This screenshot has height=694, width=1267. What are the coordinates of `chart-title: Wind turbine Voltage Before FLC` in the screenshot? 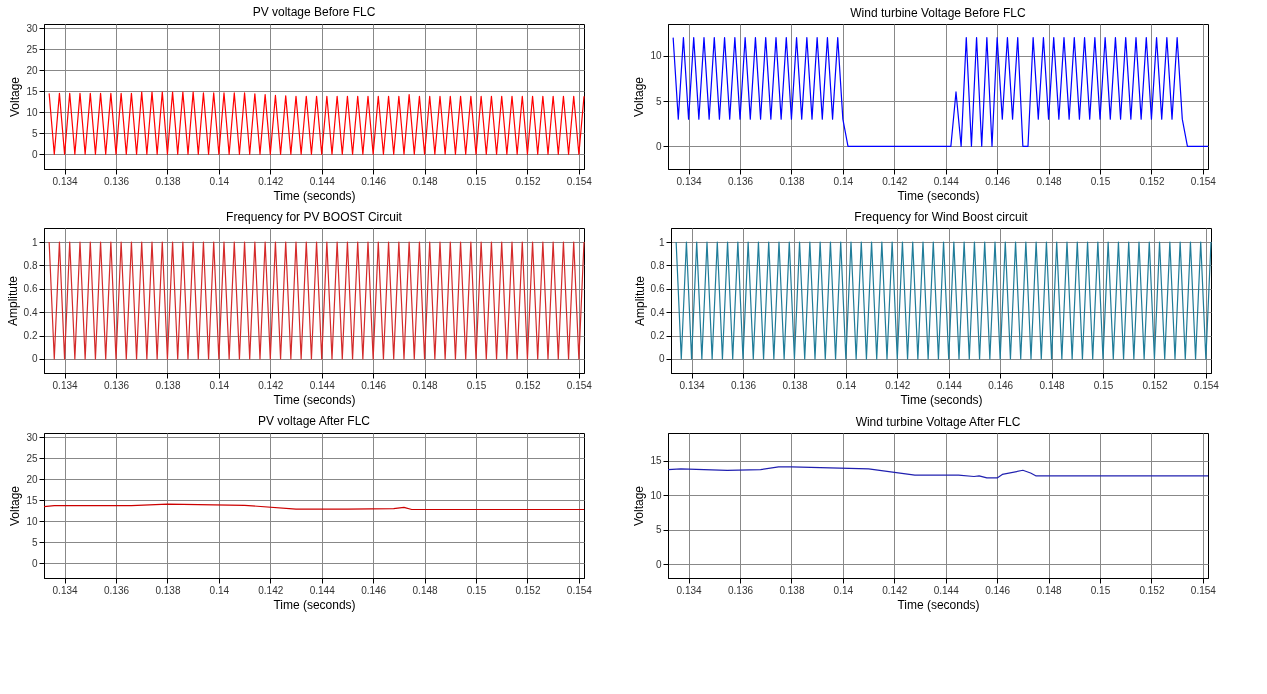 It's located at (938, 13).